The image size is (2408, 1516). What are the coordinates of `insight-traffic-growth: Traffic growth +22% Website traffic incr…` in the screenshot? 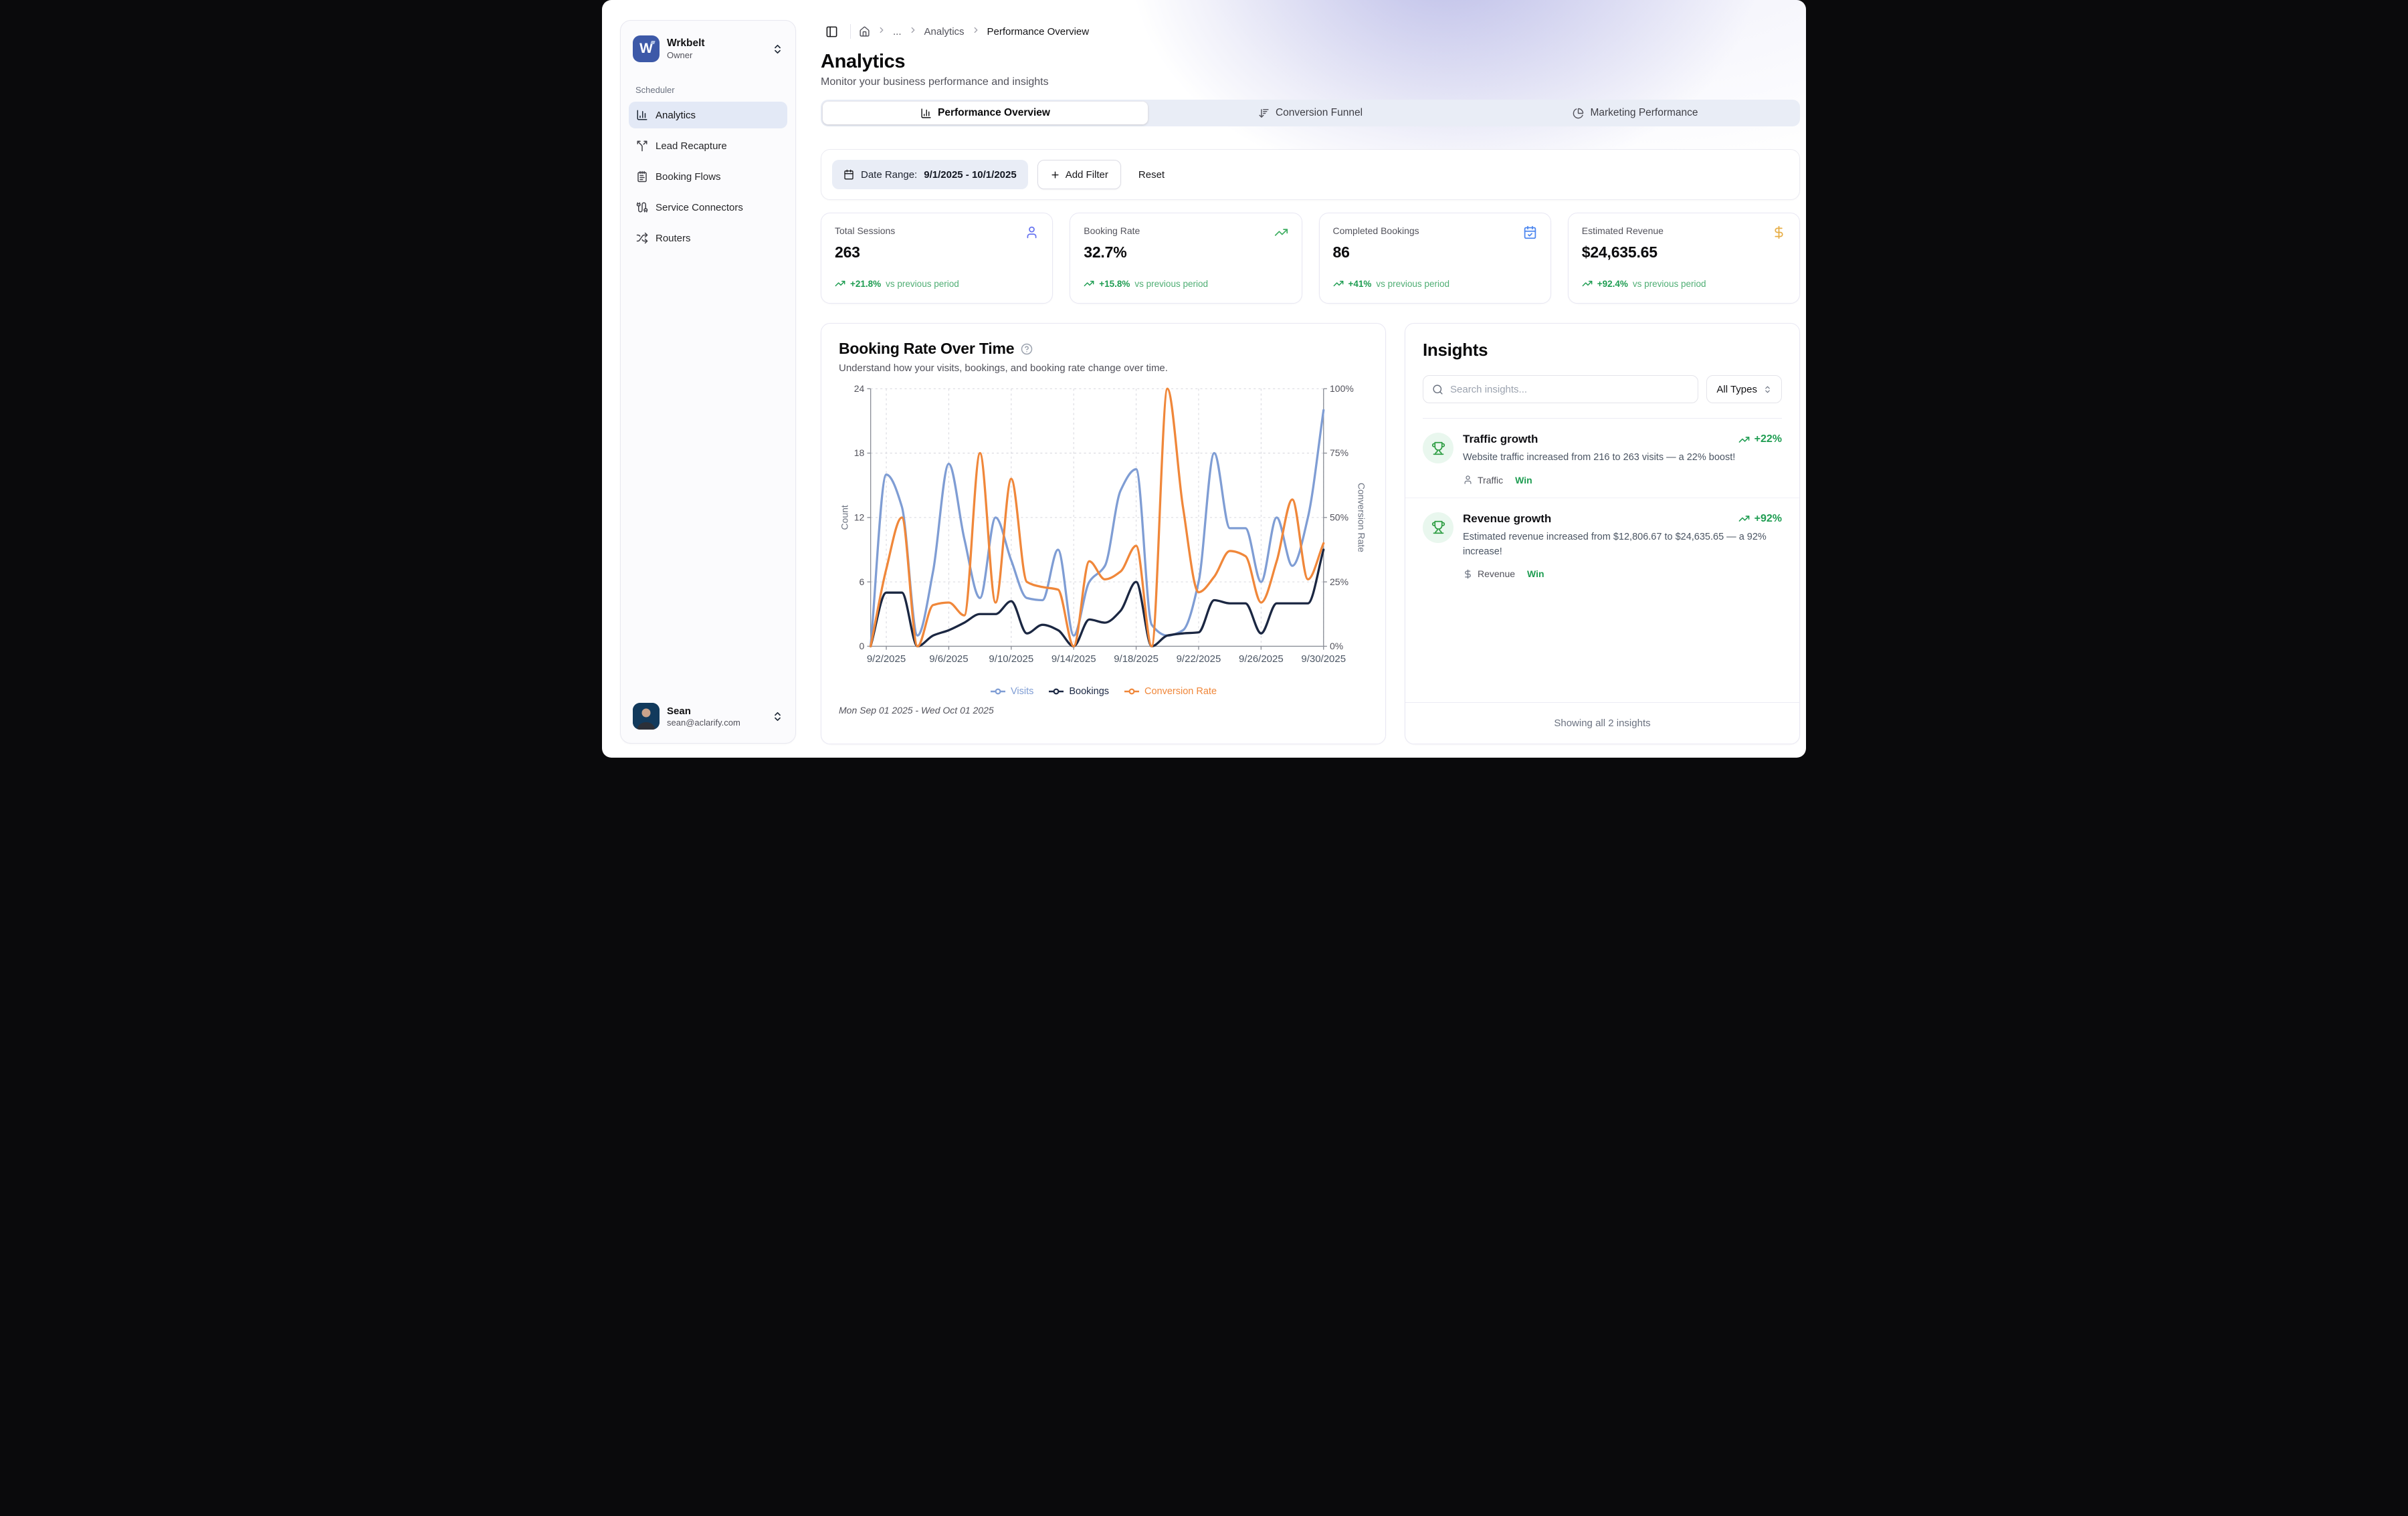 It's located at (1602, 458).